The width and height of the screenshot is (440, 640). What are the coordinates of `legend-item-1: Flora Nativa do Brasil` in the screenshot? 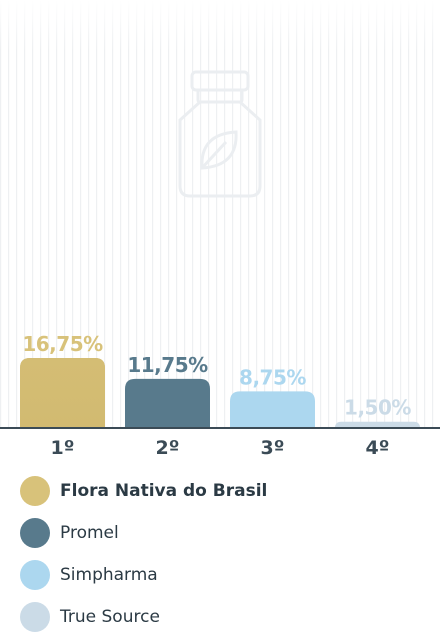 It's located at (220, 491).